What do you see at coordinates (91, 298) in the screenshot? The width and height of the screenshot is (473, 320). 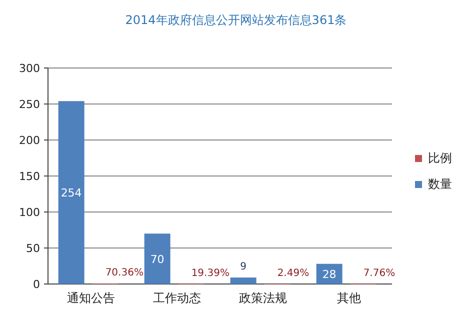 I see `x-tick-label: 通知公告` at bounding box center [91, 298].